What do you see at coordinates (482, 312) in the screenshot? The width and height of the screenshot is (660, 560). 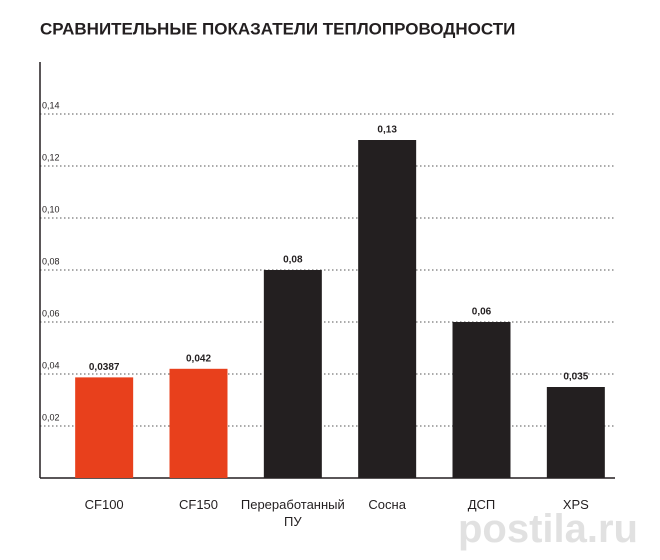 I see `value-label: 0,06` at bounding box center [482, 312].